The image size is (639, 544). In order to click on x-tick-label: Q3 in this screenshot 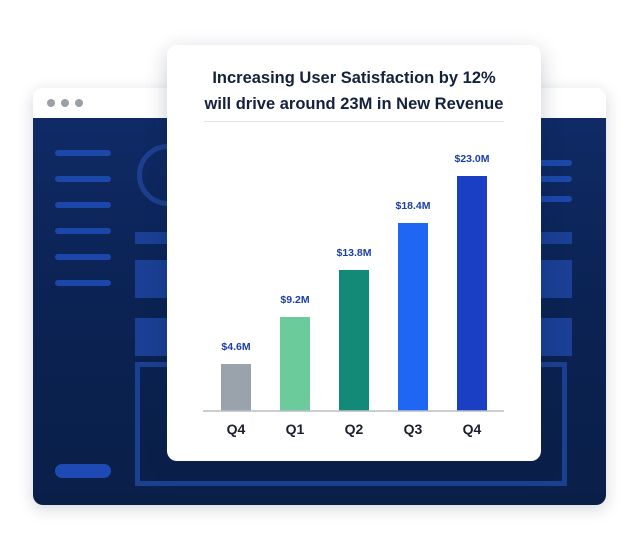, I will do `click(413, 429)`.